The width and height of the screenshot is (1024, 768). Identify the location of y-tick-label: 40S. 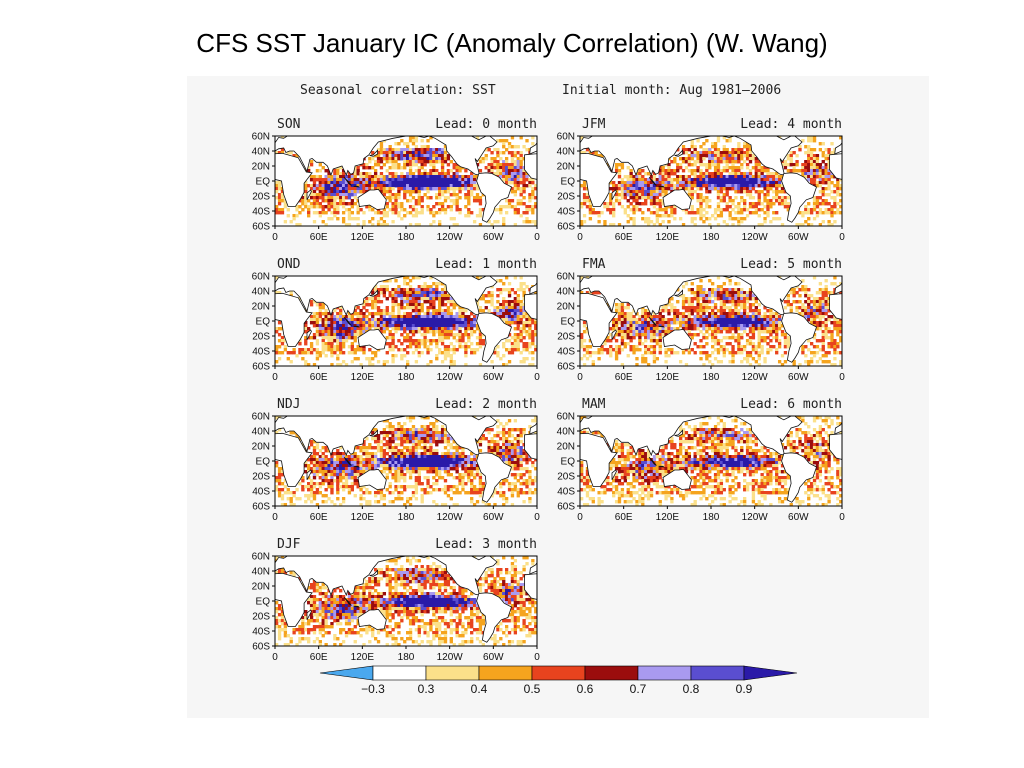
(261, 492).